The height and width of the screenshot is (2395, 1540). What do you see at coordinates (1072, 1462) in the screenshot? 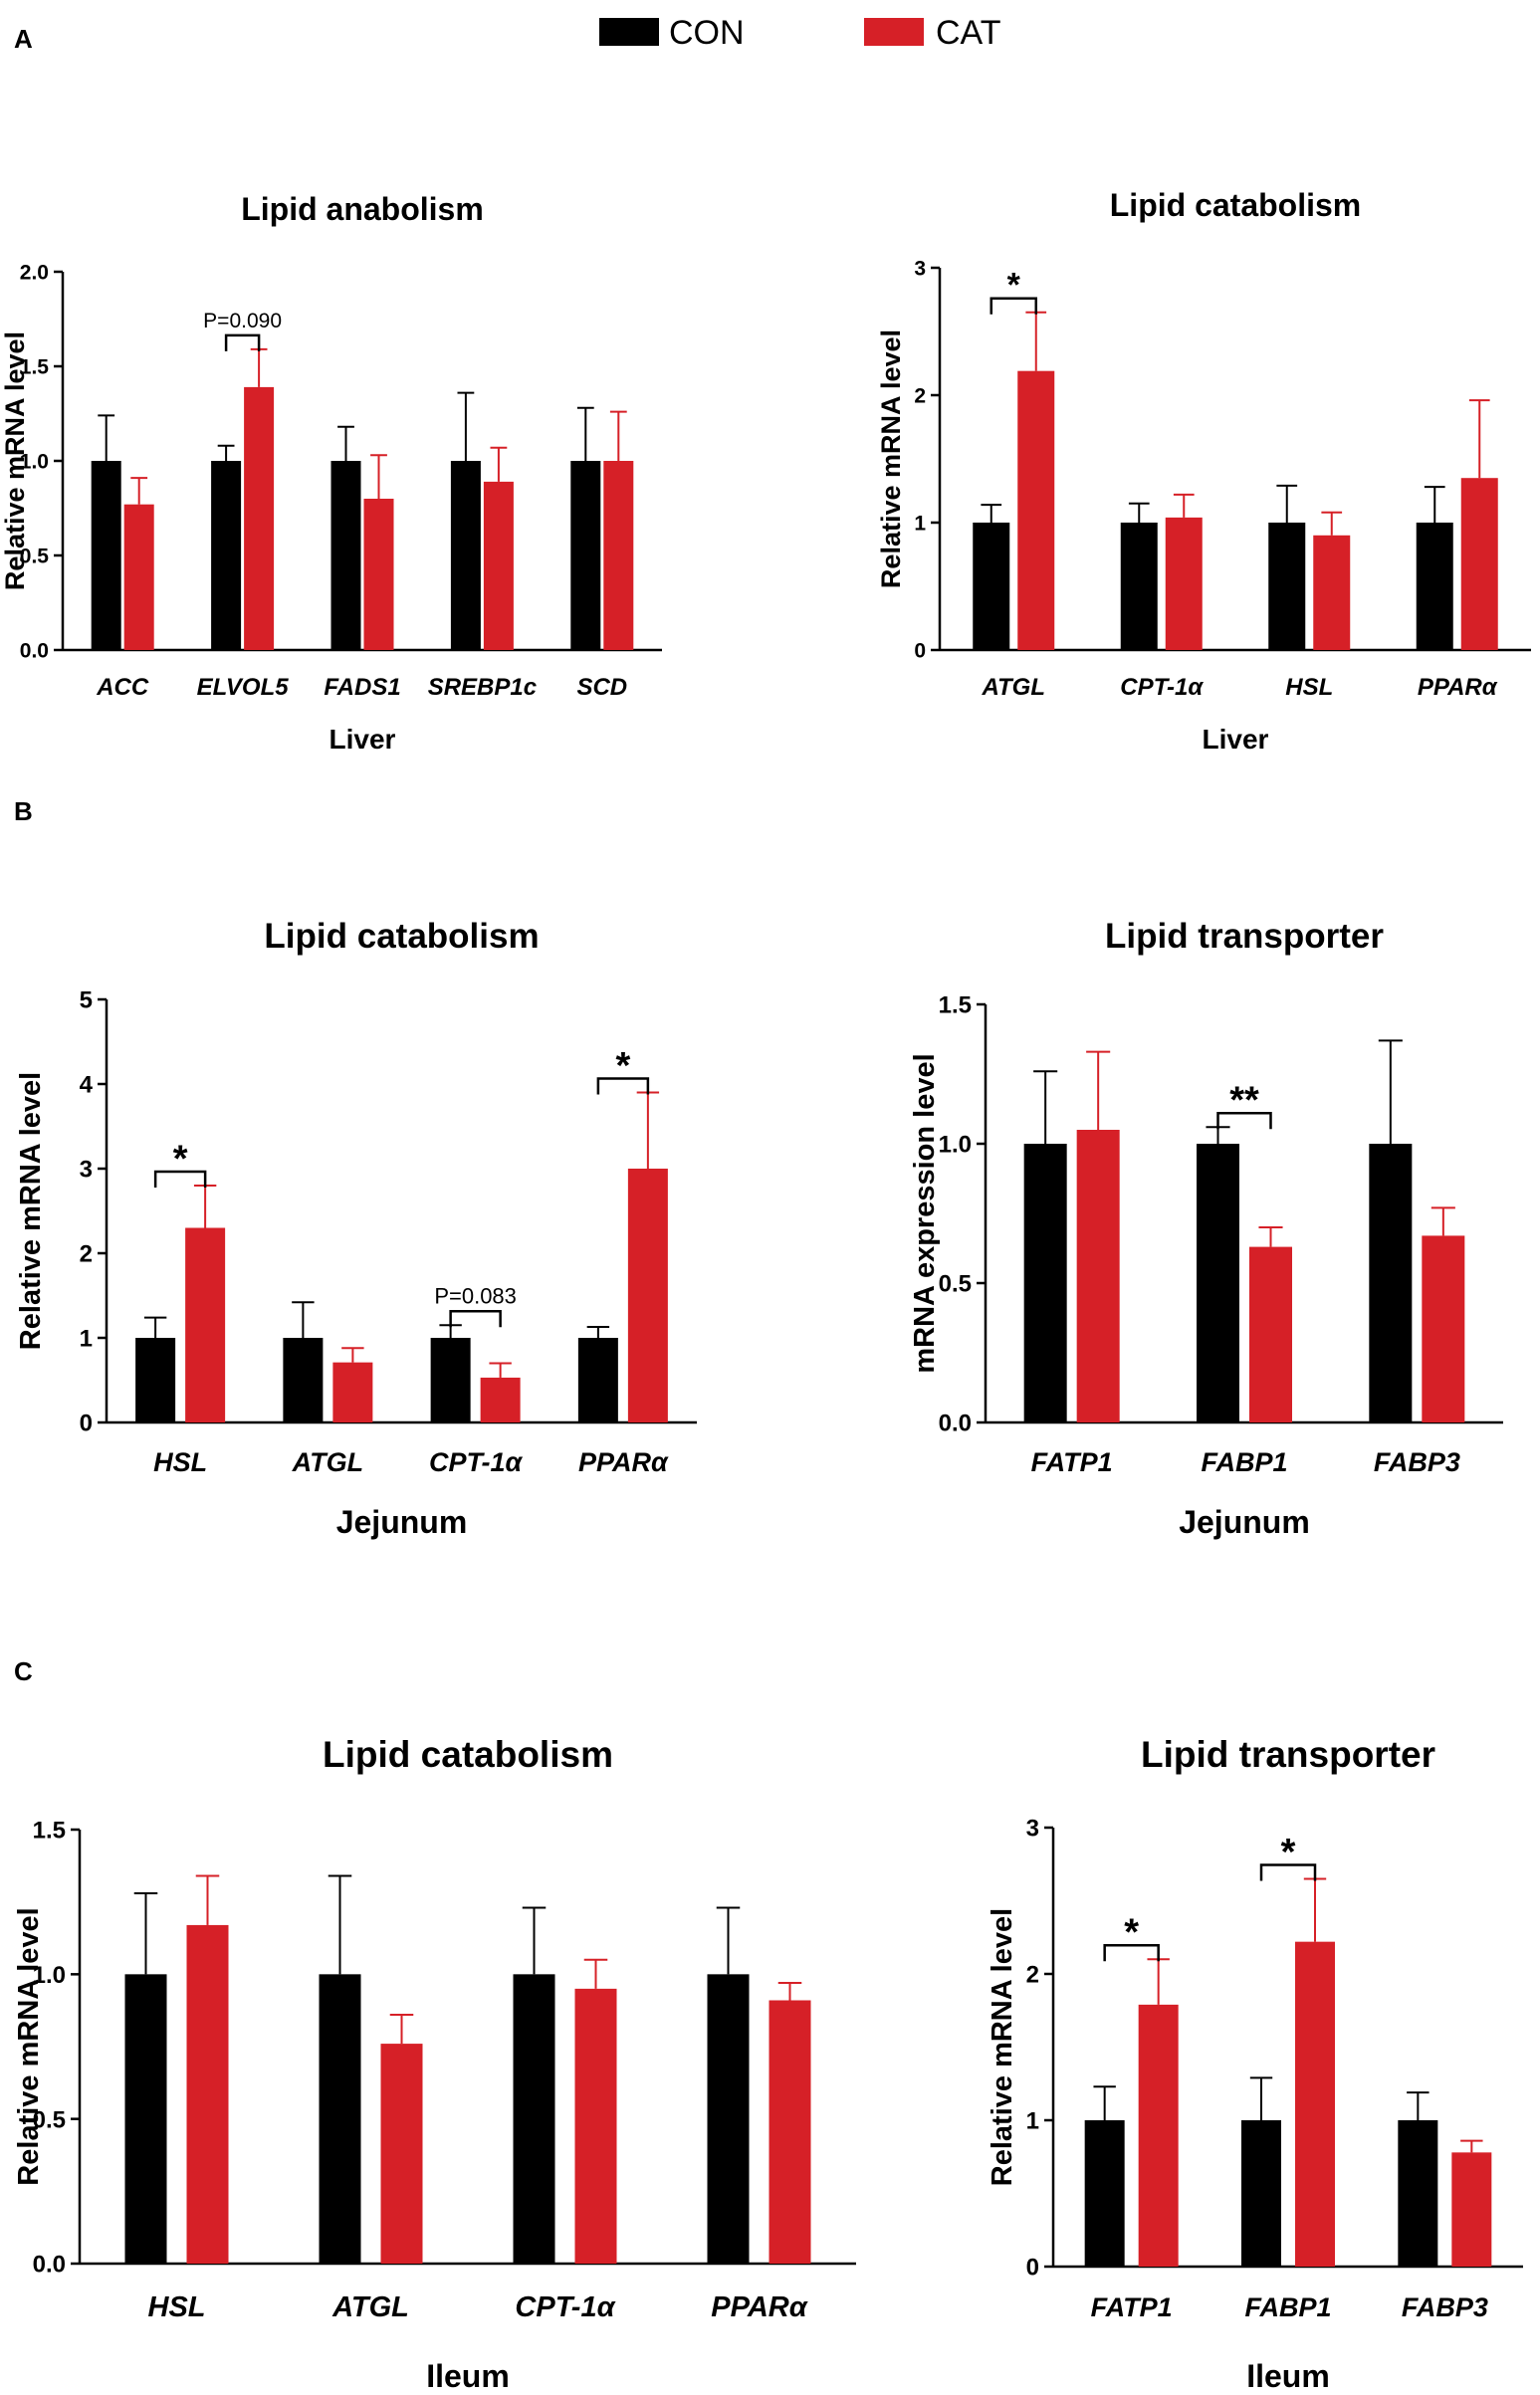
I see `x-category-label: FATP1` at bounding box center [1072, 1462].